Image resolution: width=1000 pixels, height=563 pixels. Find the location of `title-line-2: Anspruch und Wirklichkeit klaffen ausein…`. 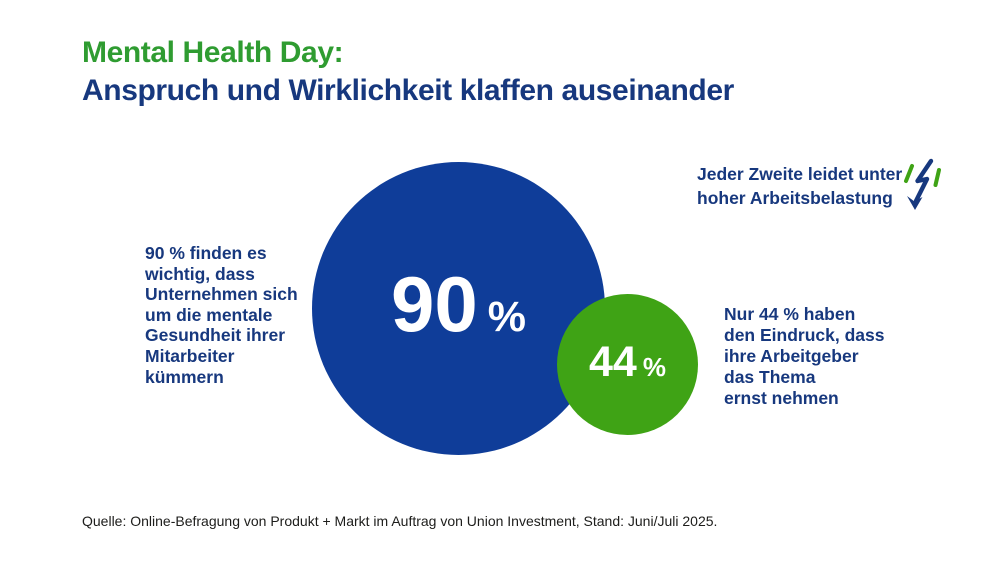

title-line-2: Anspruch und Wirklichkeit klaffen ausein… is located at coordinates (408, 90).